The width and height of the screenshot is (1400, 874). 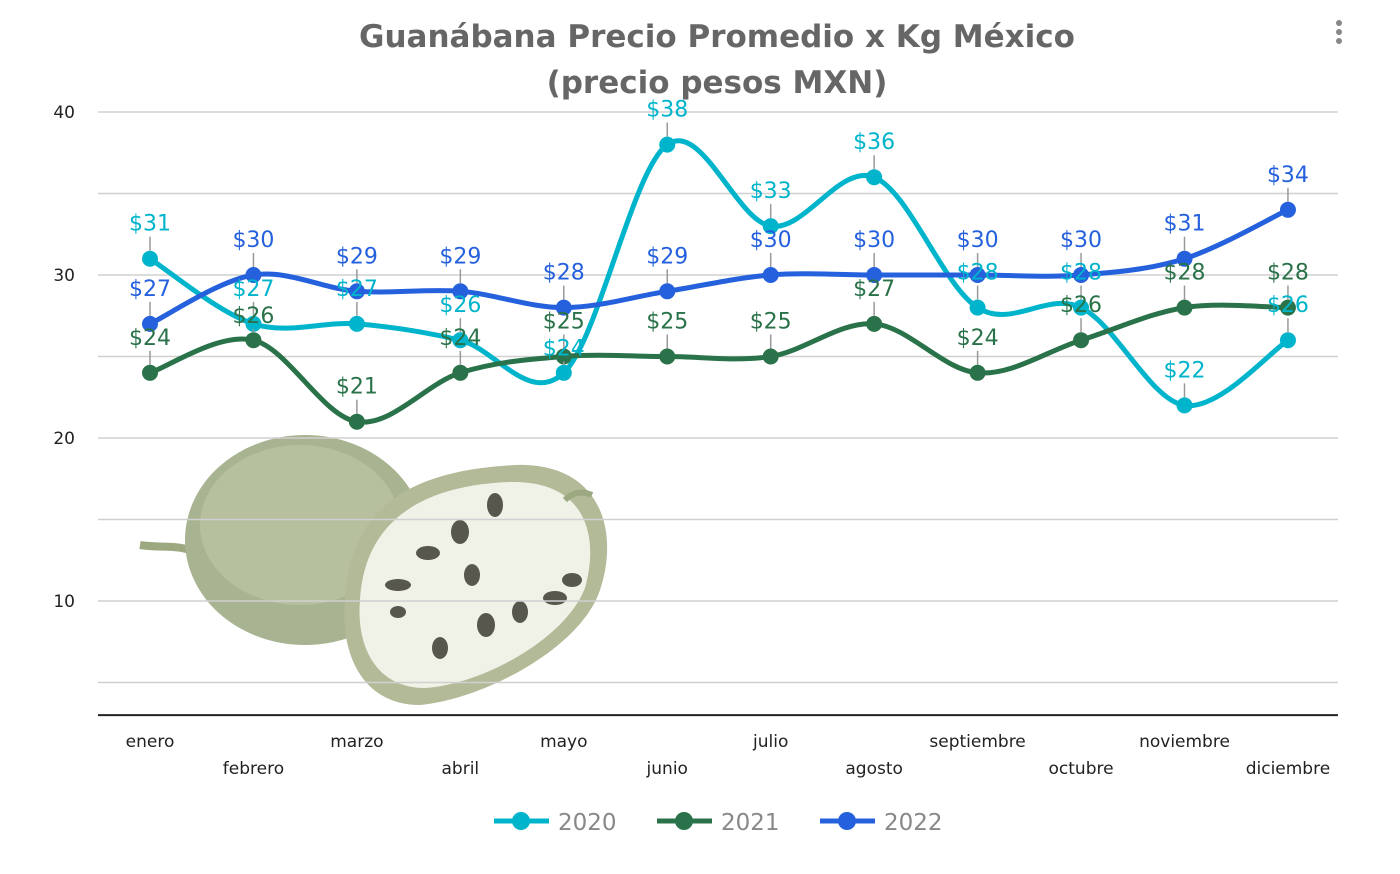 What do you see at coordinates (64, 113) in the screenshot?
I see `y-tick-label: 40` at bounding box center [64, 113].